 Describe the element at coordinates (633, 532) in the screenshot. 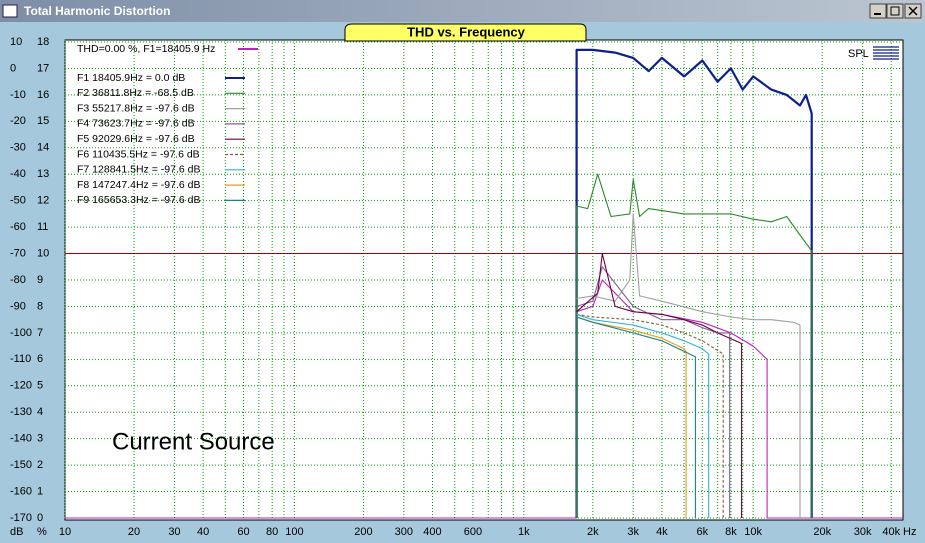

I see `x-tick-label: 3k` at that location.